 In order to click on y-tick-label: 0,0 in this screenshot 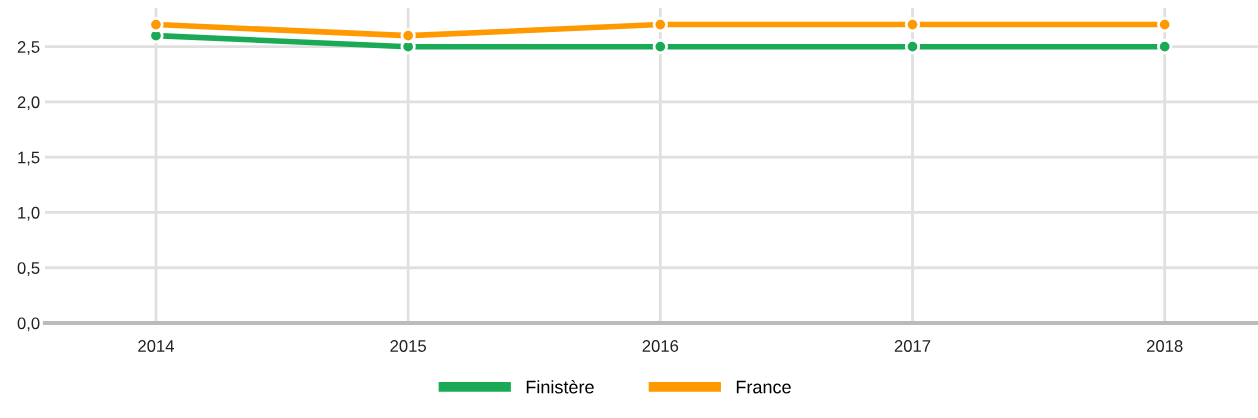, I will do `click(28, 324)`.